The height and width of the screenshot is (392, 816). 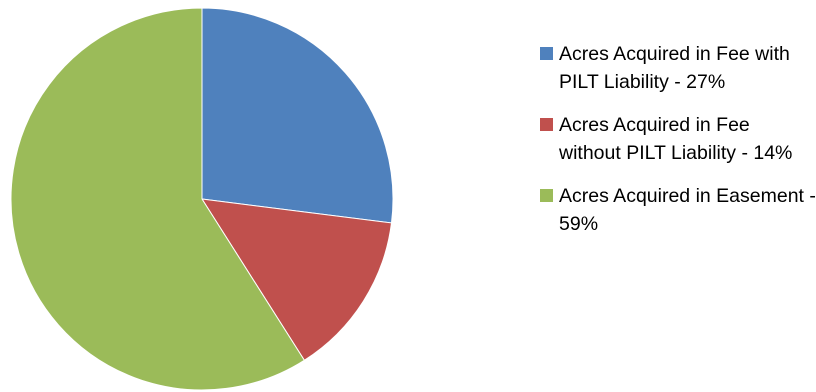 I want to click on pie-slice-fee-with-pilt, so click(x=297, y=115).